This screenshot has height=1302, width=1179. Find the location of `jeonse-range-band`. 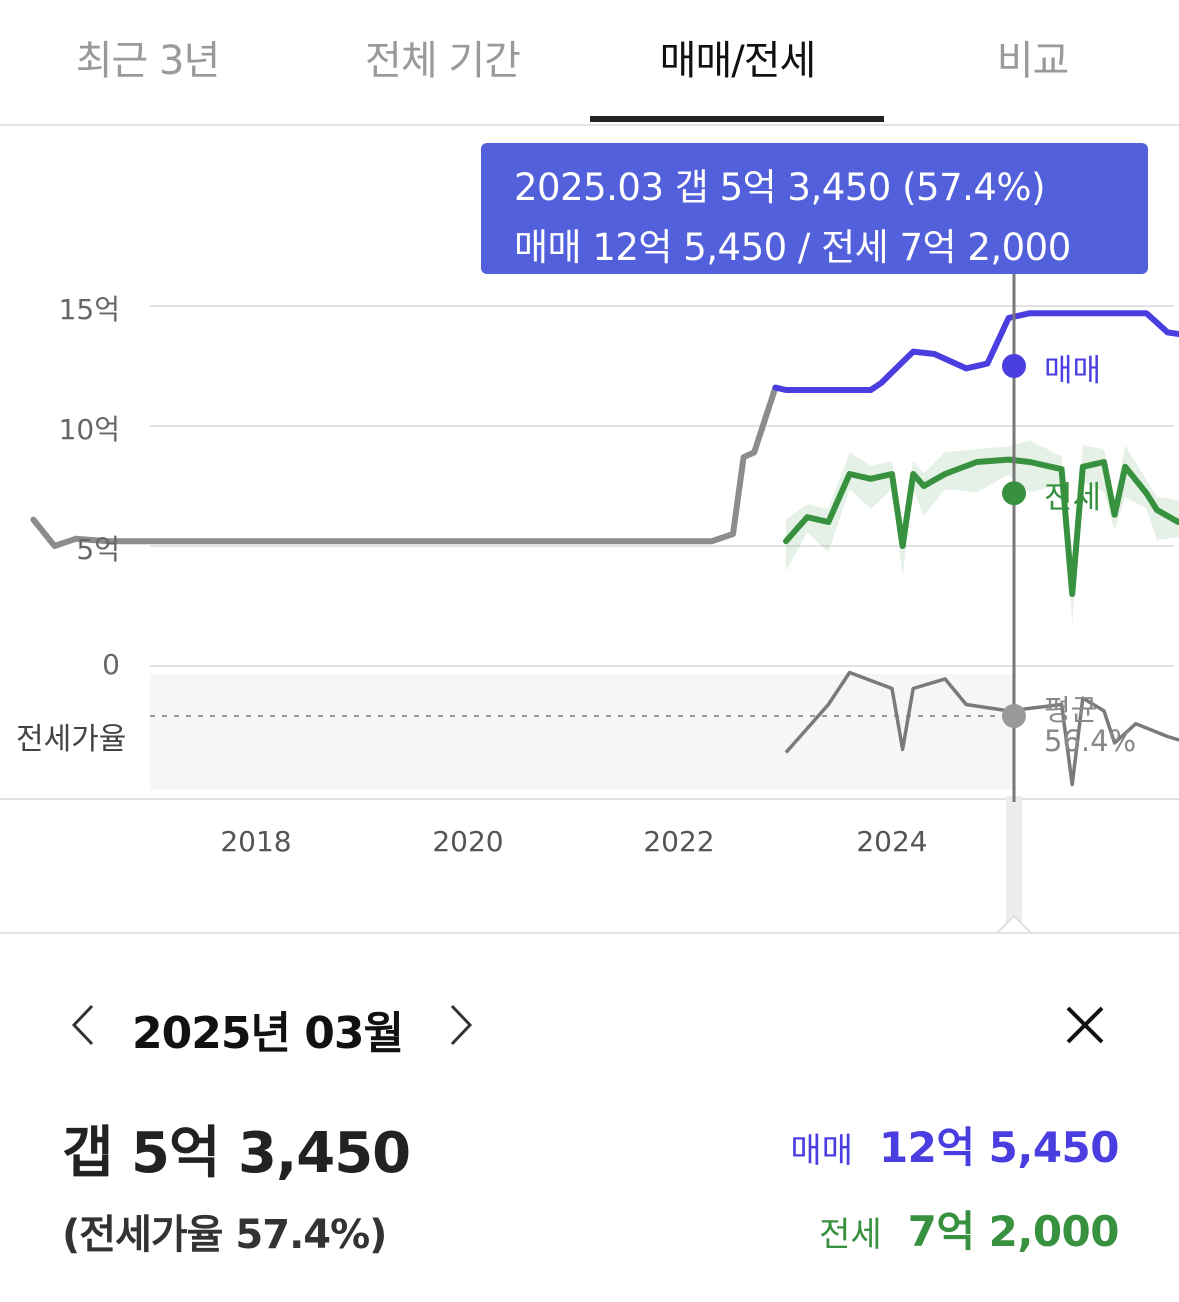

jeonse-range-band is located at coordinates (982, 532).